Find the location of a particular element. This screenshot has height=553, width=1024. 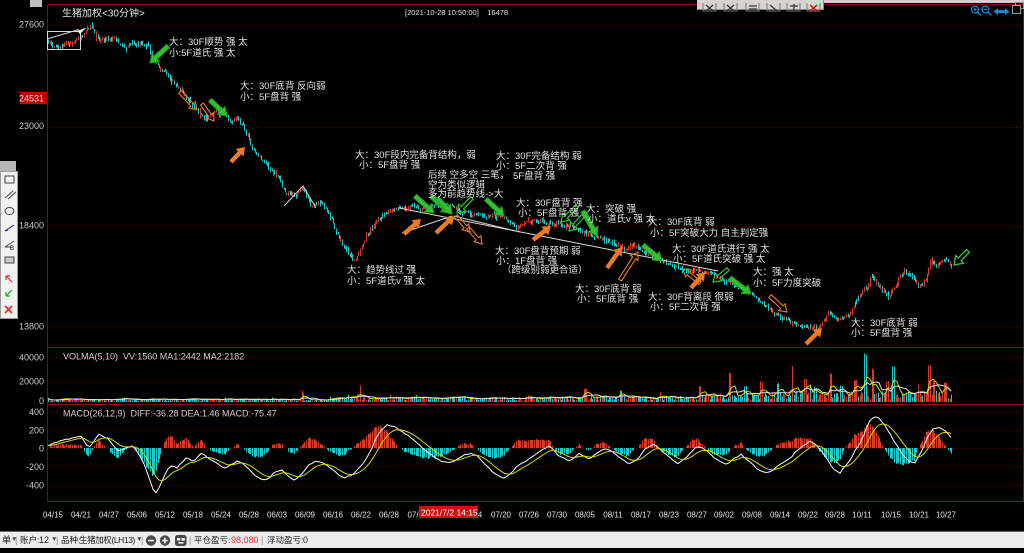

svg-text: 小：5F突破大力 自主判定强 is located at coordinates (709, 233).